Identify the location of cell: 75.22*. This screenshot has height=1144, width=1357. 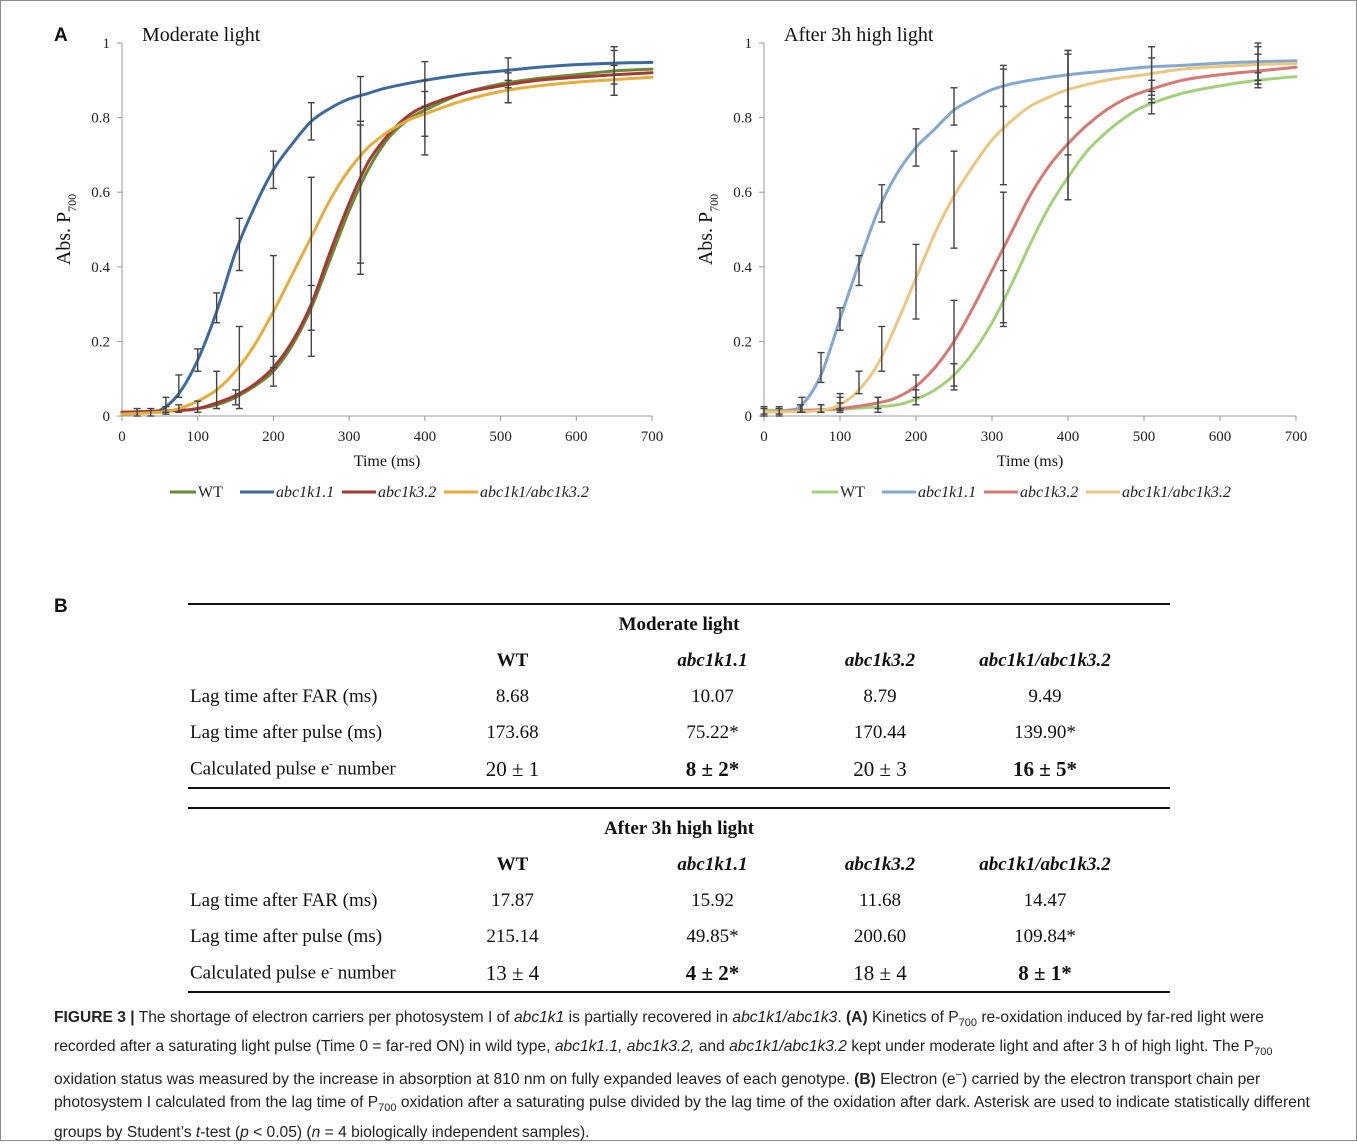
(712, 732).